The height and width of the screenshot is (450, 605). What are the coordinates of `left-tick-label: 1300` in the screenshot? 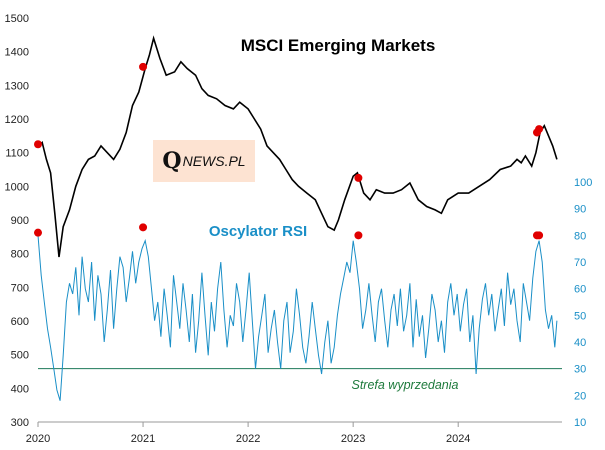 It's located at (17, 86).